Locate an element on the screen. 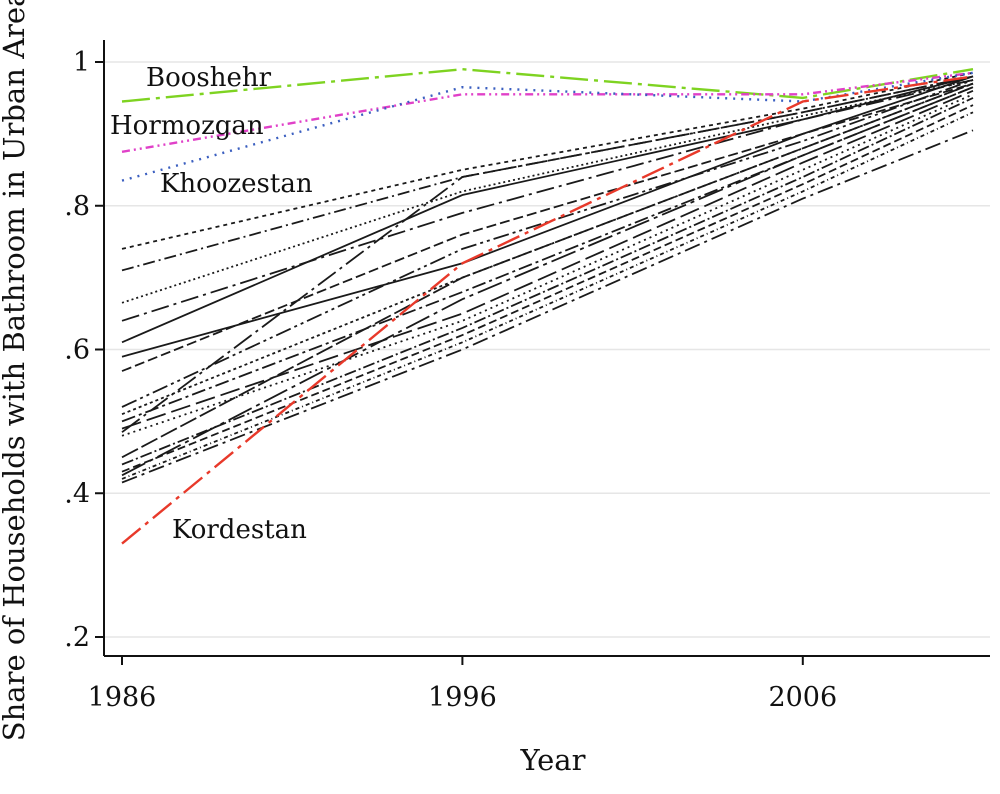  annotation-kordestan: Kordestan is located at coordinates (239, 530).